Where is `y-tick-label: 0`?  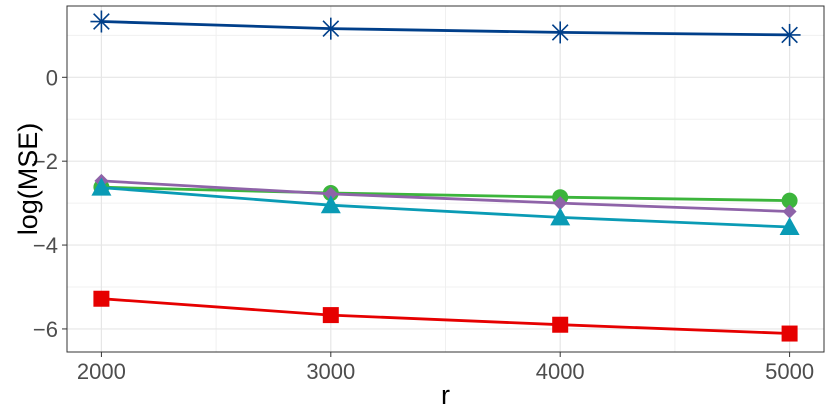
y-tick-label: 0 is located at coordinates (52, 77).